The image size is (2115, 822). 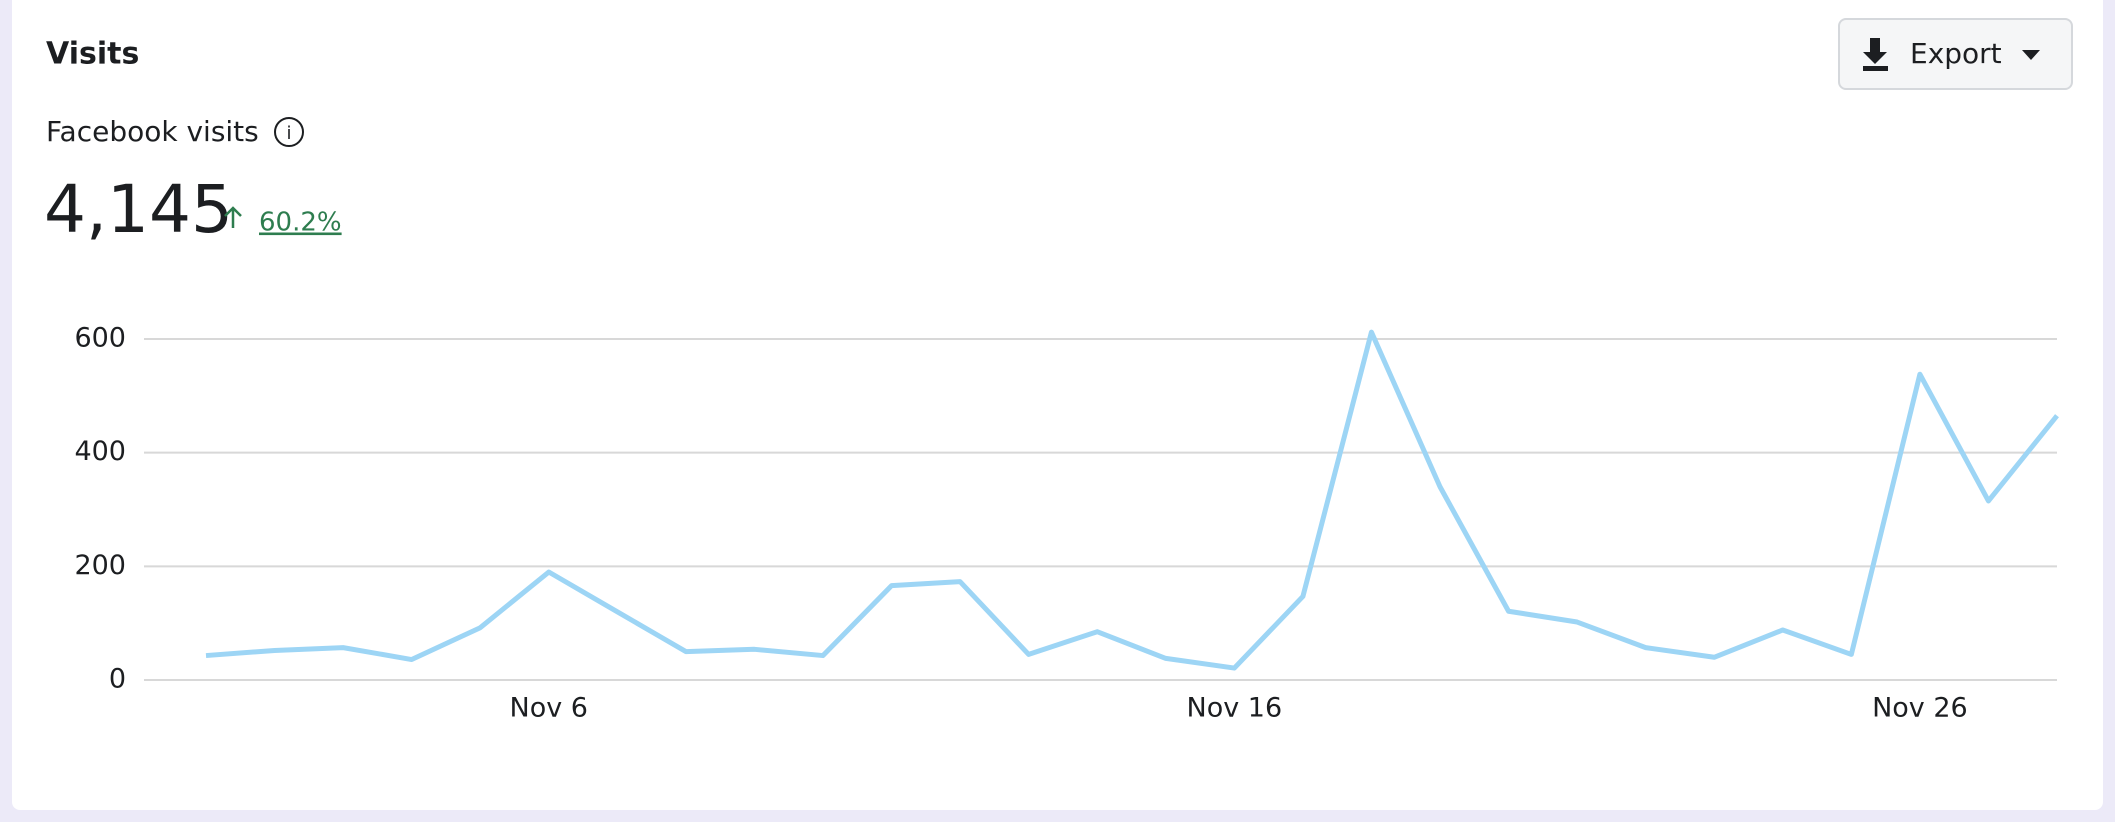 I want to click on button-bg, so click(x=1955, y=54).